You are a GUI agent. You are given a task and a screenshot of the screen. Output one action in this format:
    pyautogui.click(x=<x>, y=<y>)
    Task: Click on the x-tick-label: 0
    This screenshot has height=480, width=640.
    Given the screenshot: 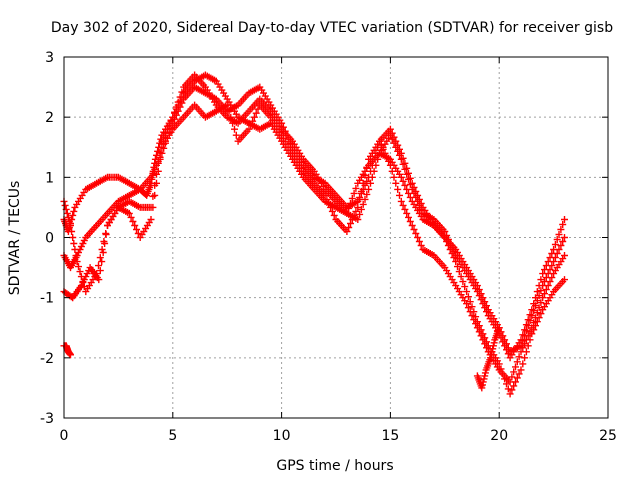 What is the action you would take?
    pyautogui.click(x=64, y=436)
    